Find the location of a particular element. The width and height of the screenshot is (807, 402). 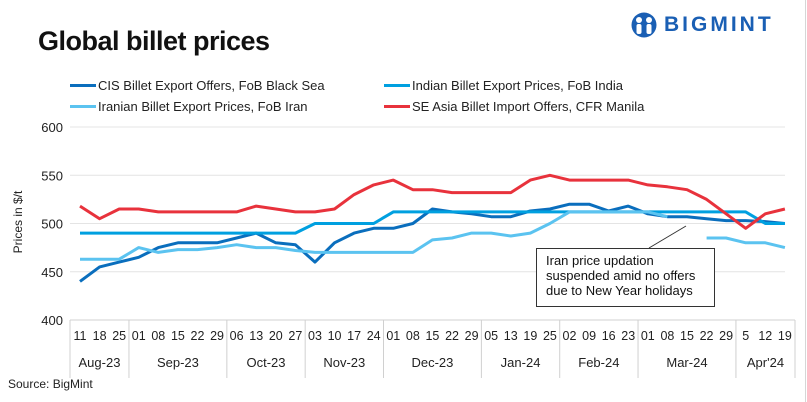

x-tick-label: 16 is located at coordinates (609, 336).